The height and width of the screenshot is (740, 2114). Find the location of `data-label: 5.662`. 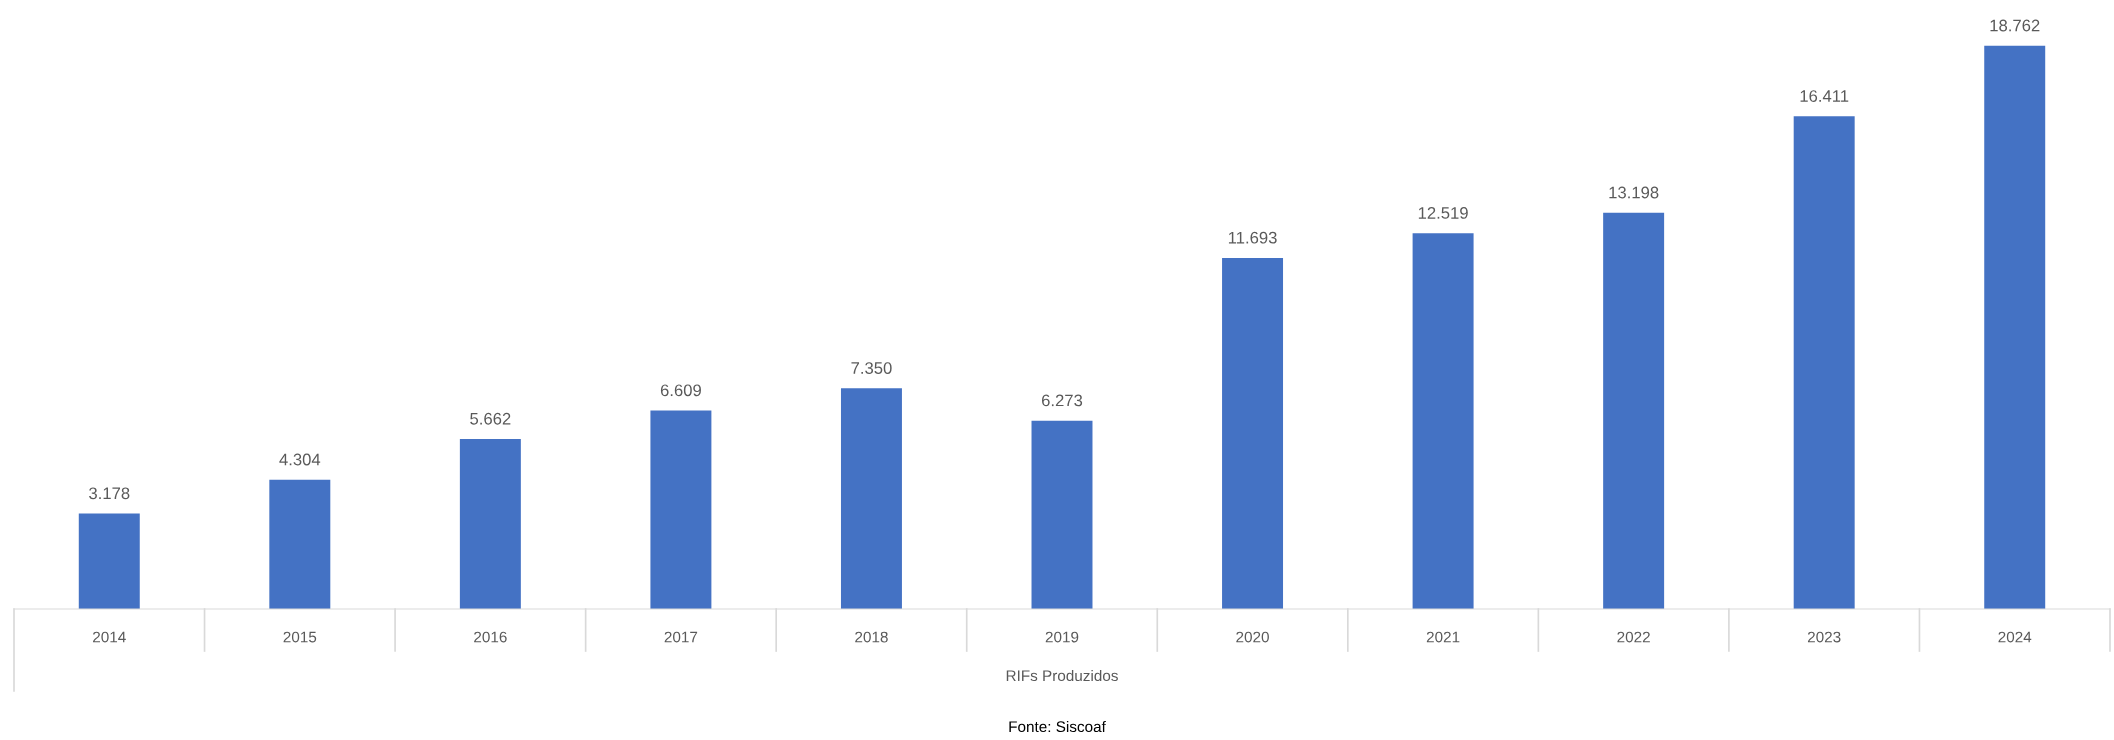

data-label: 5.662 is located at coordinates (490, 418).